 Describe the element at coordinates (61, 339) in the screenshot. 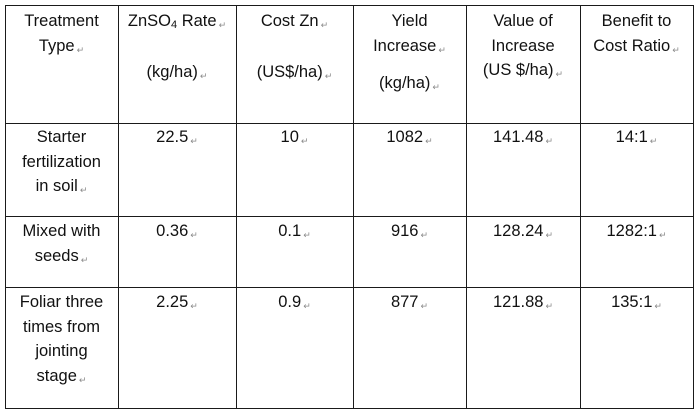

I see `table-row-3-treatment: Foliar three times from jointing stage ↵` at that location.